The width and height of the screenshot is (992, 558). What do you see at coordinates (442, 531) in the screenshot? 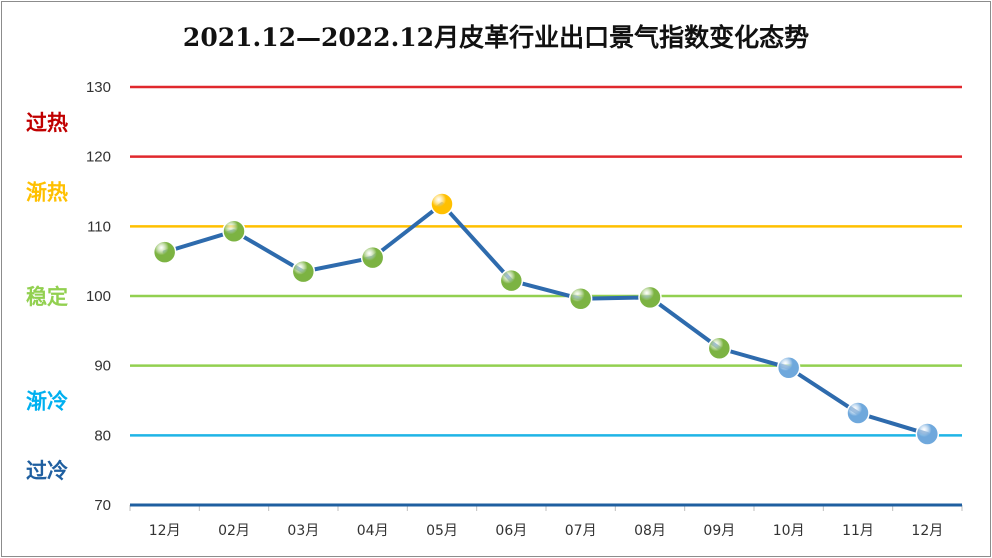
I see `x-tick-label: 05月` at bounding box center [442, 531].